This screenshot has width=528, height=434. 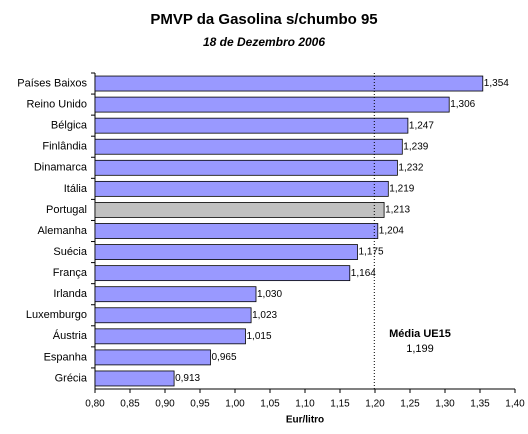 I want to click on x-tick-label: 0,80, so click(x=95, y=404).